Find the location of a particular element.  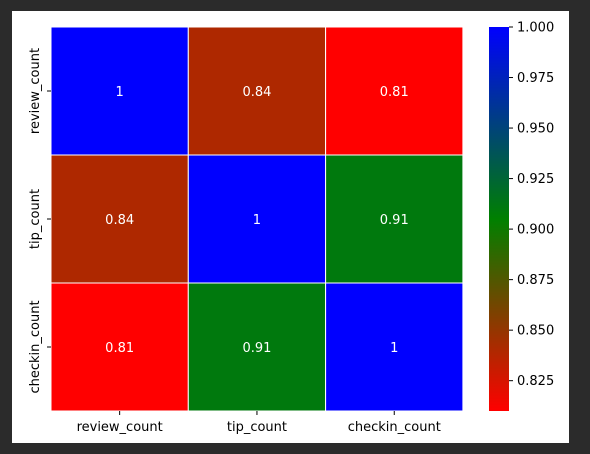

y-tick-label: review_count is located at coordinates (35, 91).